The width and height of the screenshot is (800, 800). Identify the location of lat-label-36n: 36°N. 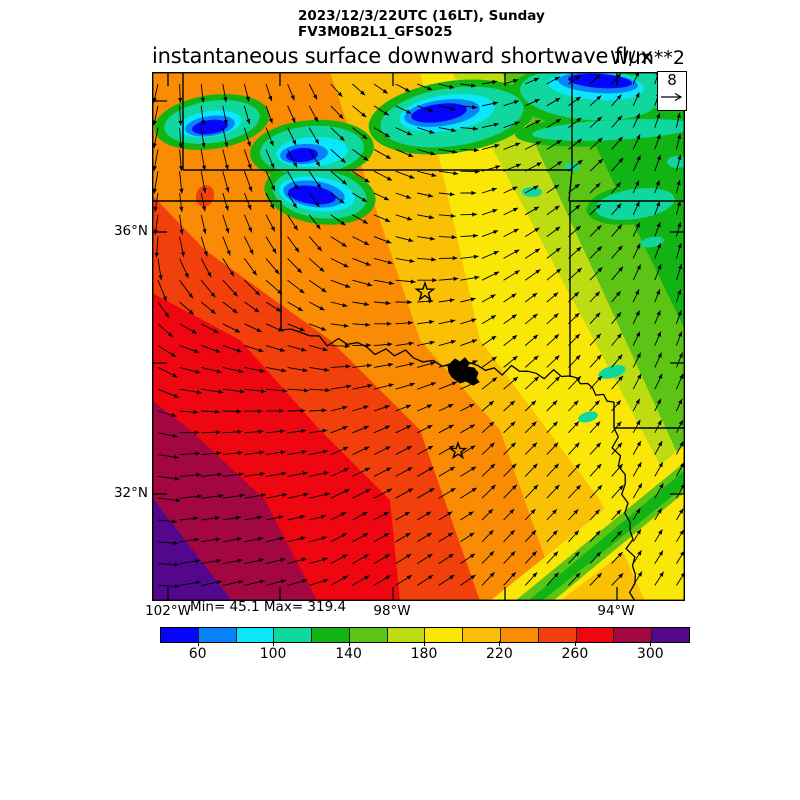
(130, 231).